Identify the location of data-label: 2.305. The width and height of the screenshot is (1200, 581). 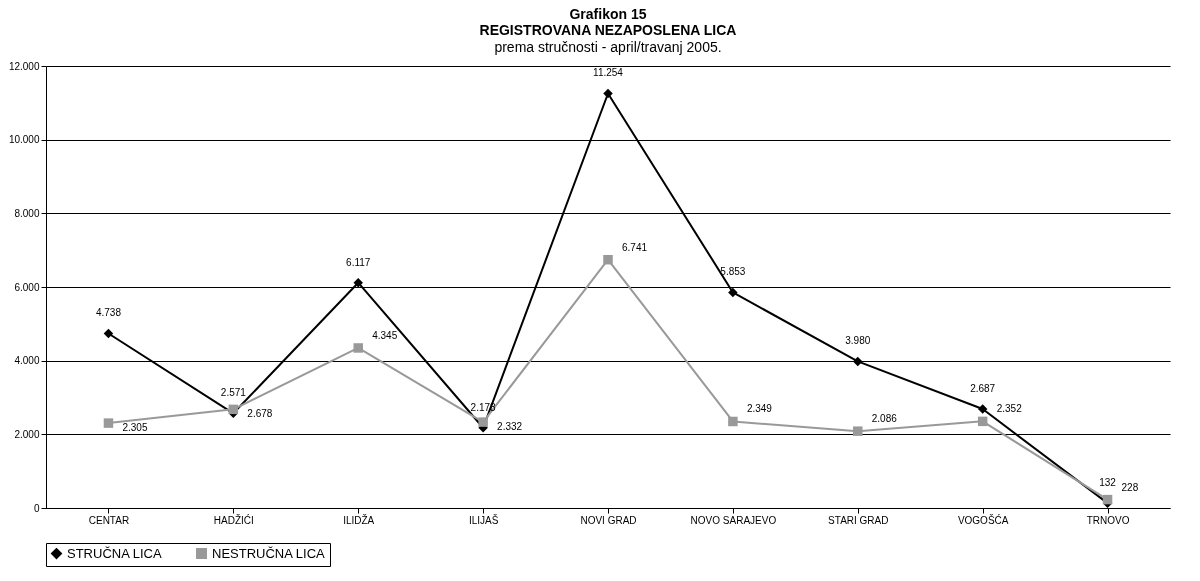
(135, 428).